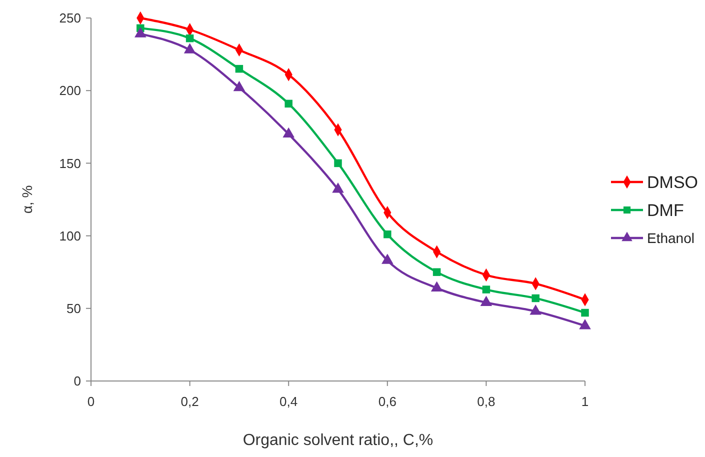 Image resolution: width=705 pixels, height=457 pixels. I want to click on y-tick-label: 200, so click(70, 90).